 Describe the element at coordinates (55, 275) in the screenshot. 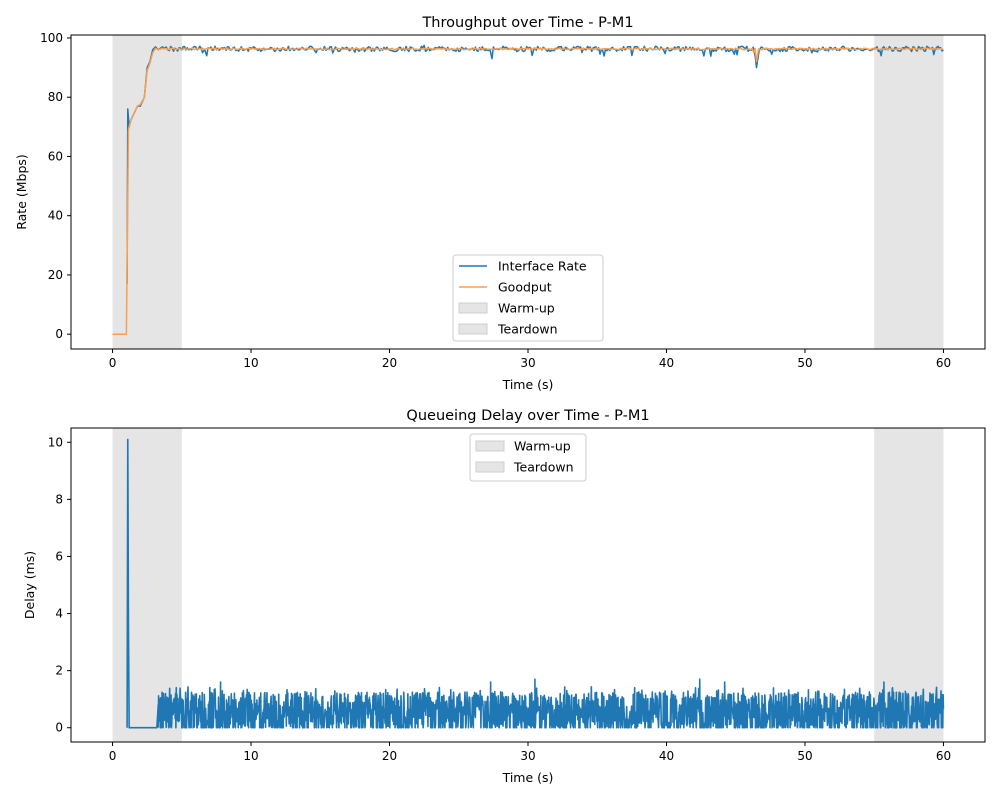

I see `y-tick-label: 20` at that location.